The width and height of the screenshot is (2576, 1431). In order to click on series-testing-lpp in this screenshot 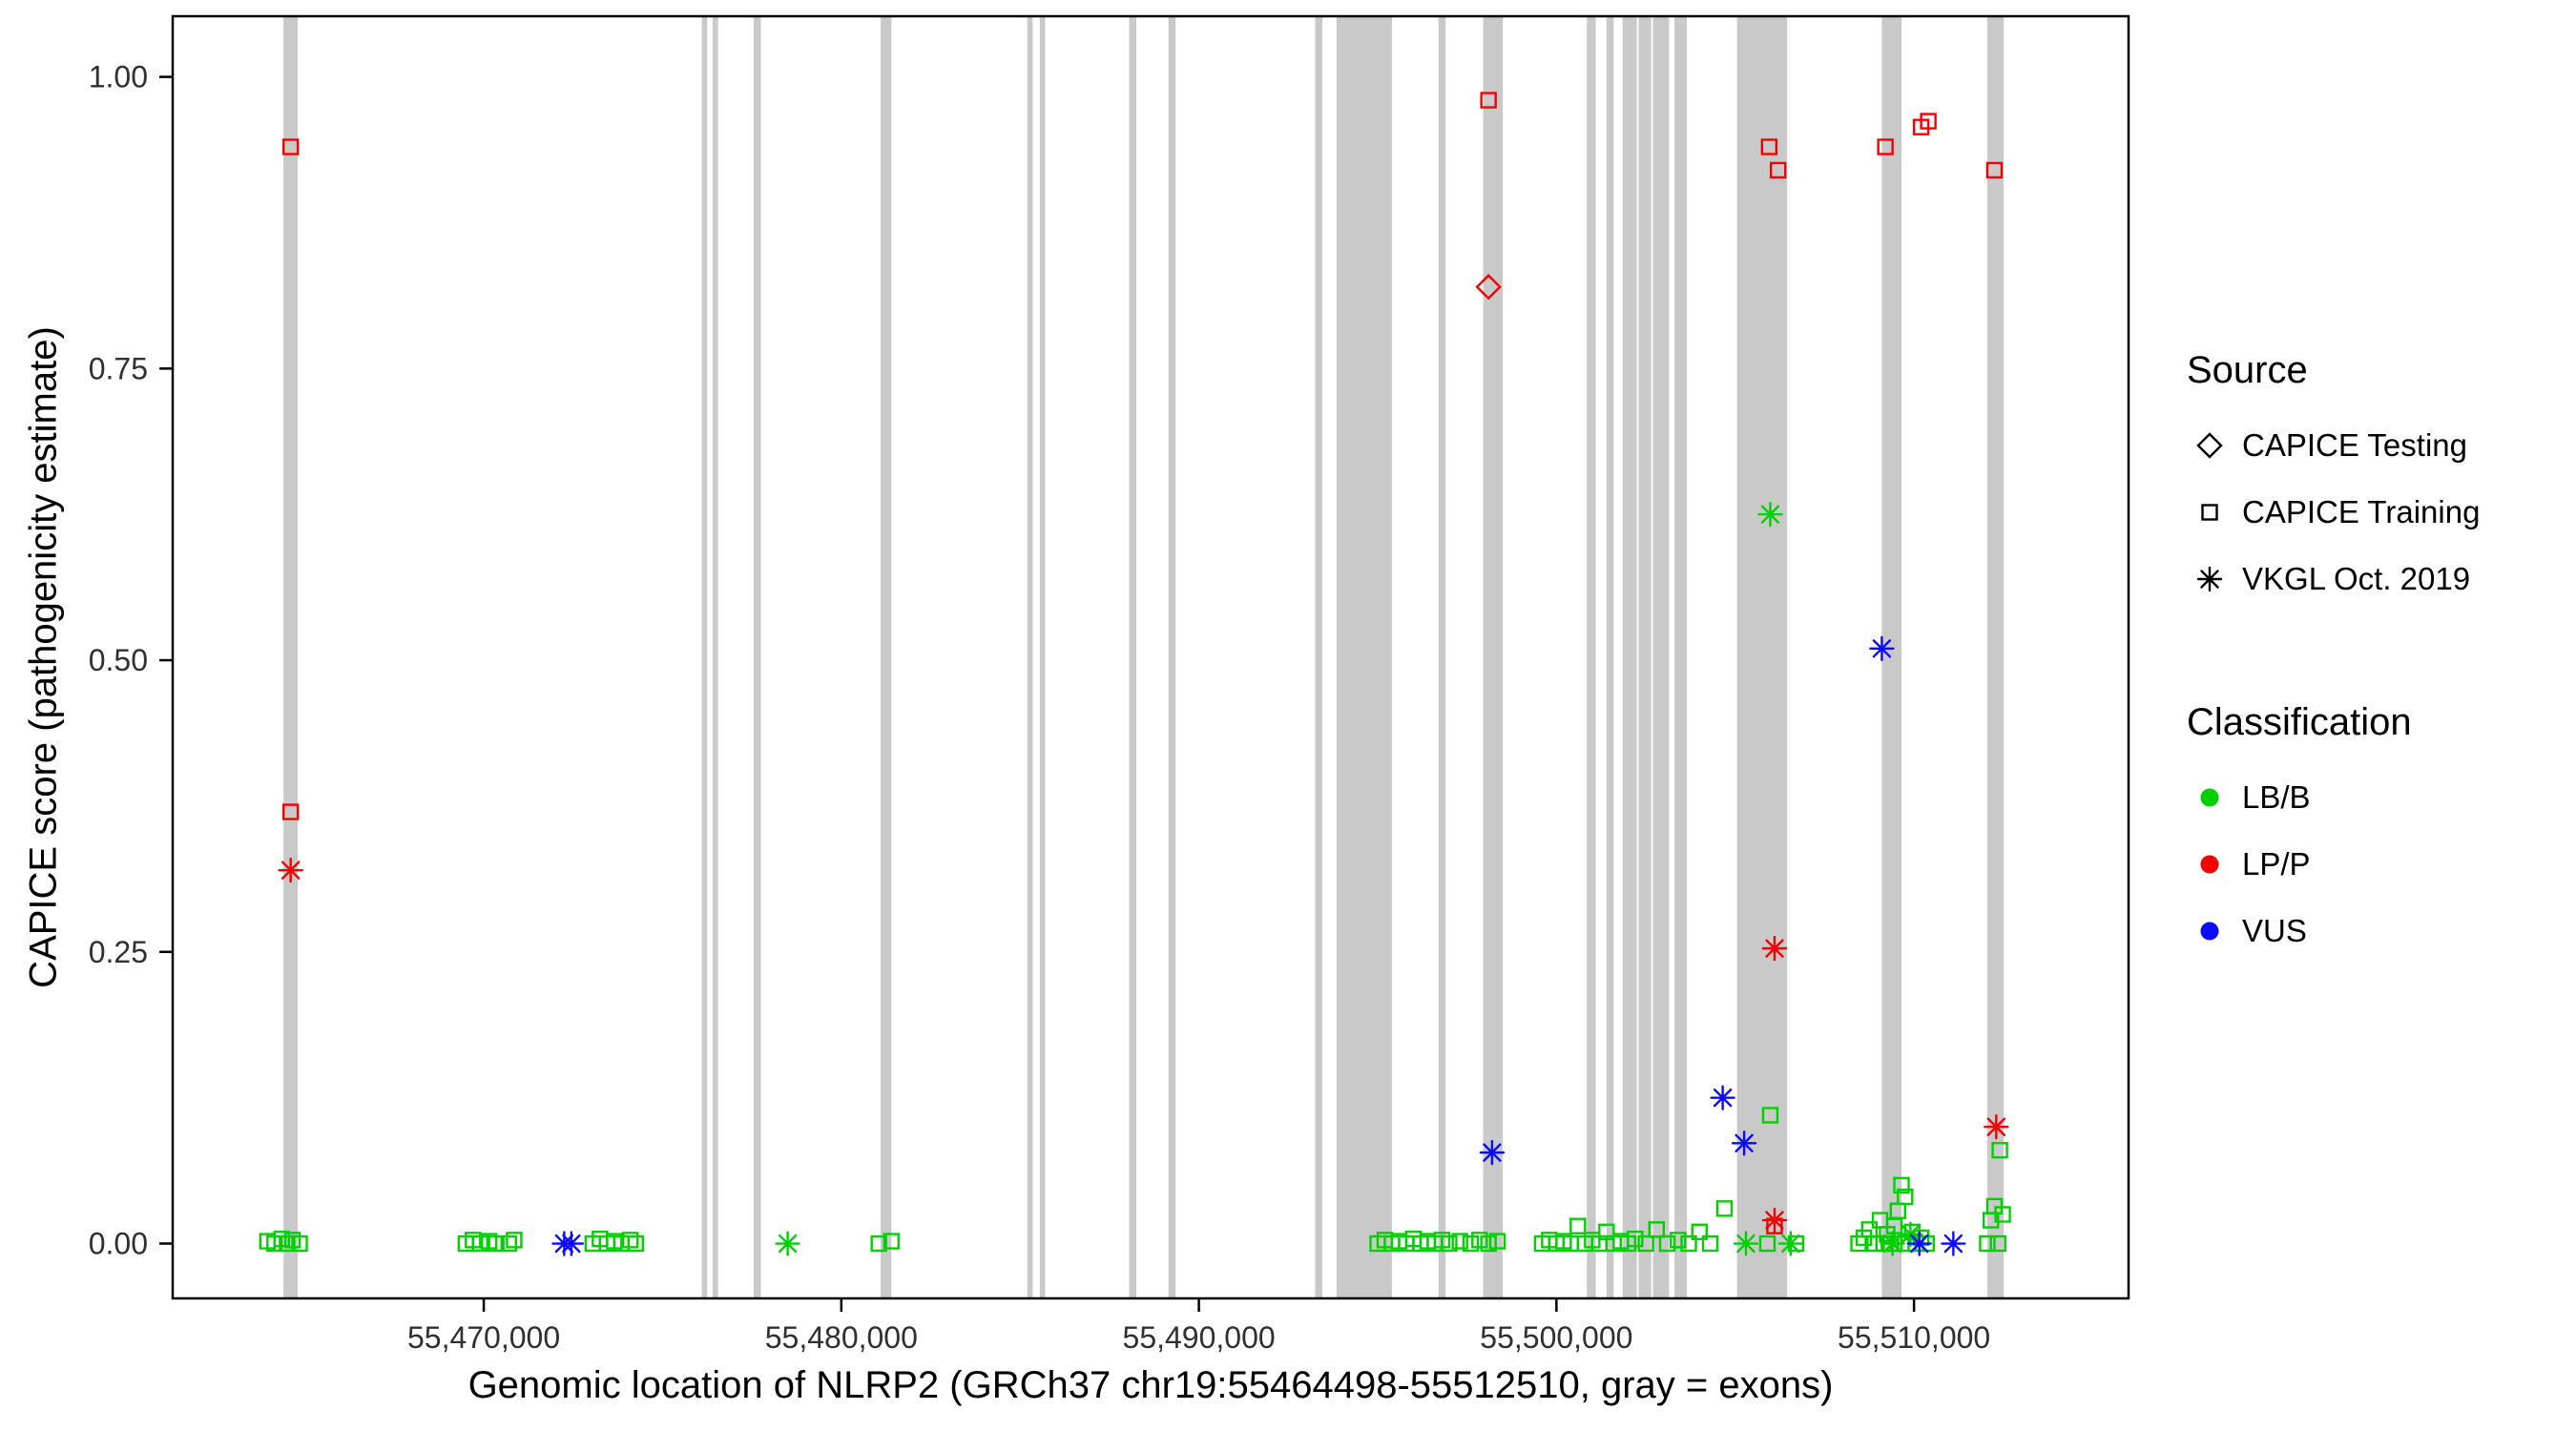, I will do `click(1488, 287)`.